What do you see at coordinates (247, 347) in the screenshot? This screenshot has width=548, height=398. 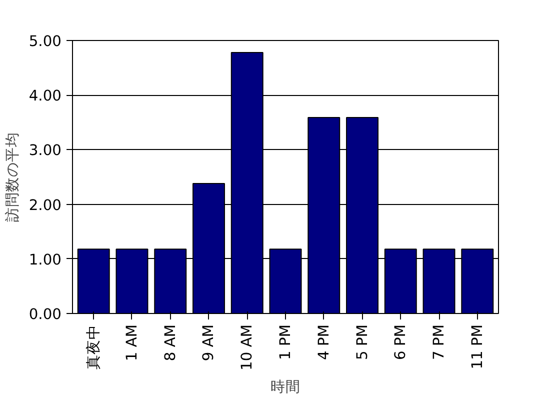 I see `x-tick-label: 10 AM` at bounding box center [247, 347].